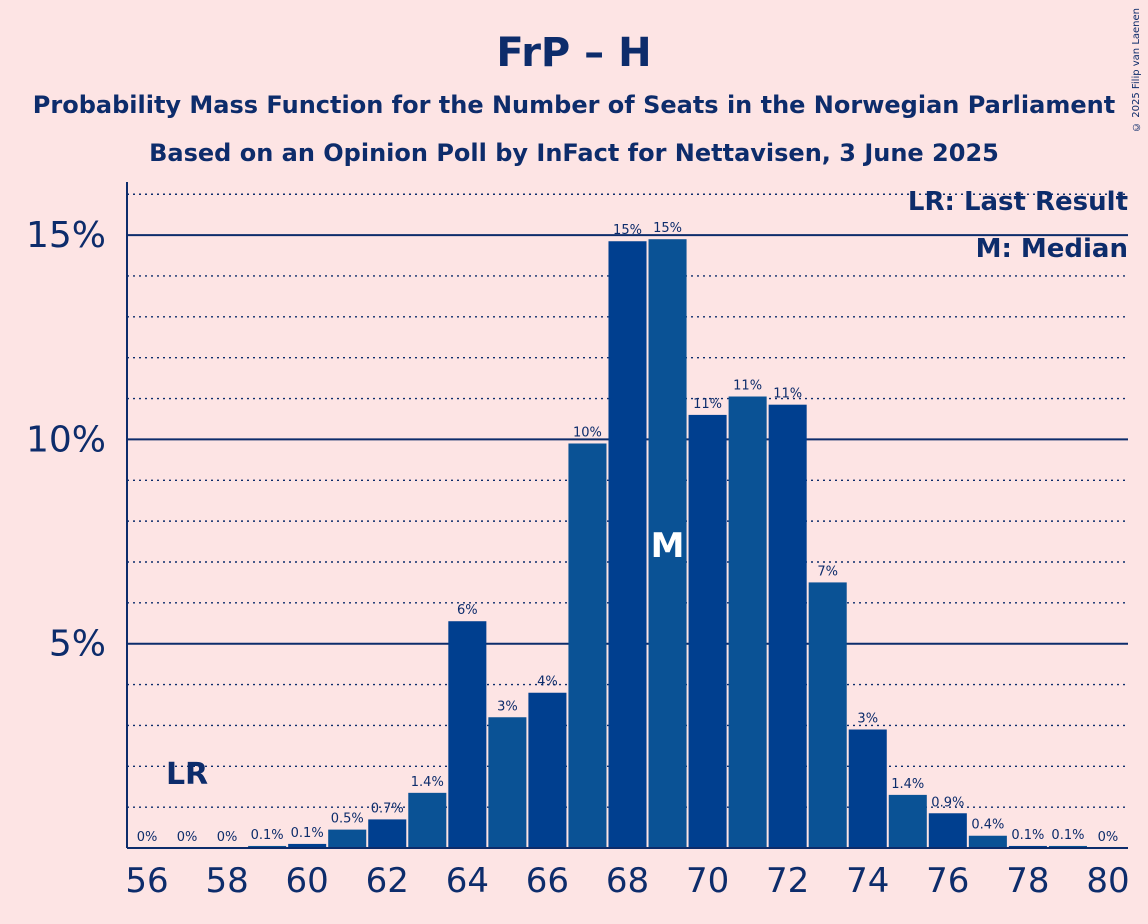 The height and width of the screenshot is (924, 1148). What do you see at coordinates (387, 808) in the screenshot?
I see `bar-value-label: 0.7%` at bounding box center [387, 808].